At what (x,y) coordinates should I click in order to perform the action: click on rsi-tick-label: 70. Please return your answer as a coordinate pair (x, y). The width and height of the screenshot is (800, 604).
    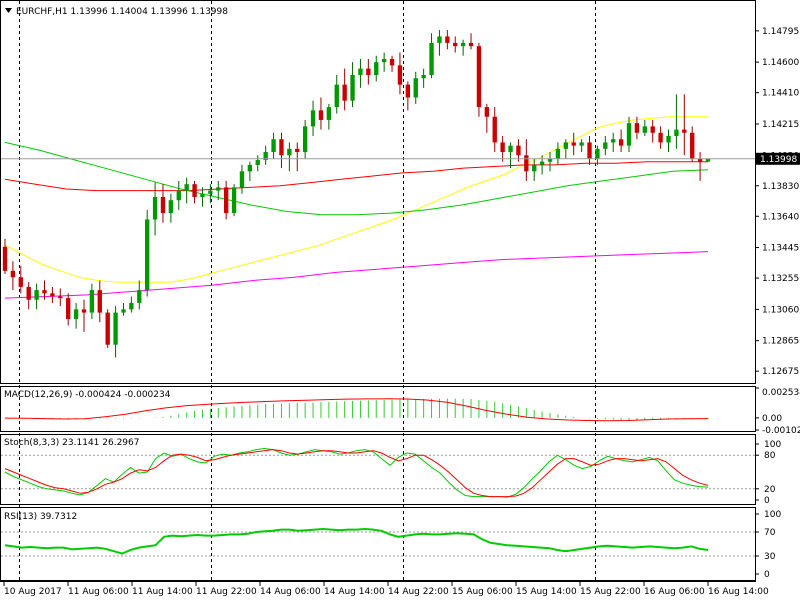
    Looking at the image, I should click on (770, 533).